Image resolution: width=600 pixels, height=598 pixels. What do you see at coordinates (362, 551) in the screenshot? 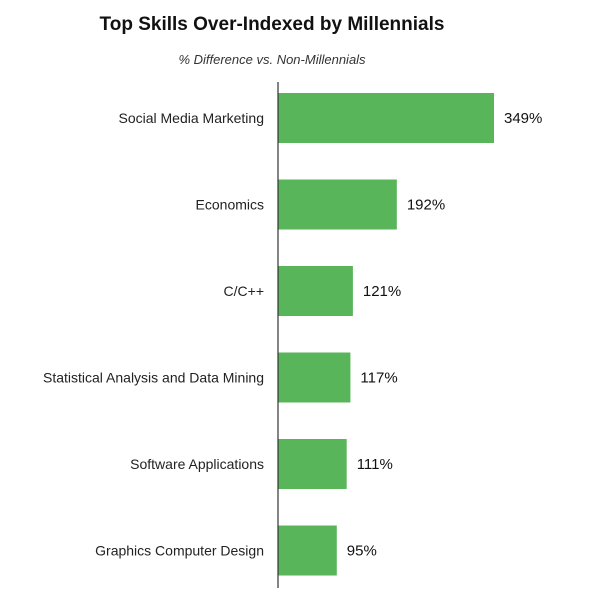
I see `value-label-5: 95%` at bounding box center [362, 551].